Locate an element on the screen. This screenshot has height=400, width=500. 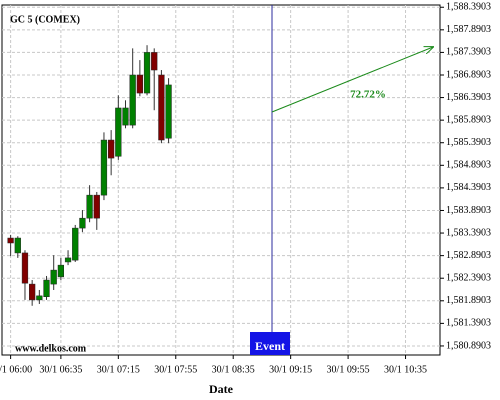
y-tick-label: 1,588.3903 is located at coordinates (468, 7).